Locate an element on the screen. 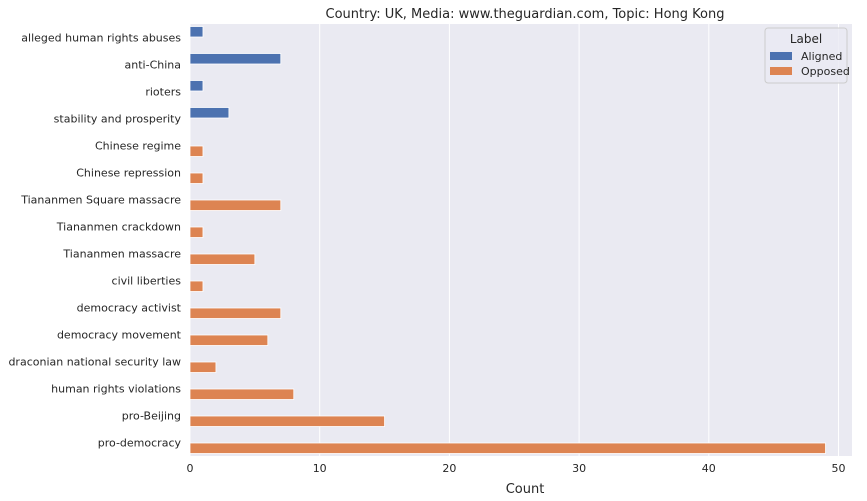 The height and width of the screenshot is (501, 867). y-tick-label: pro-Beijing is located at coordinates (151, 416).